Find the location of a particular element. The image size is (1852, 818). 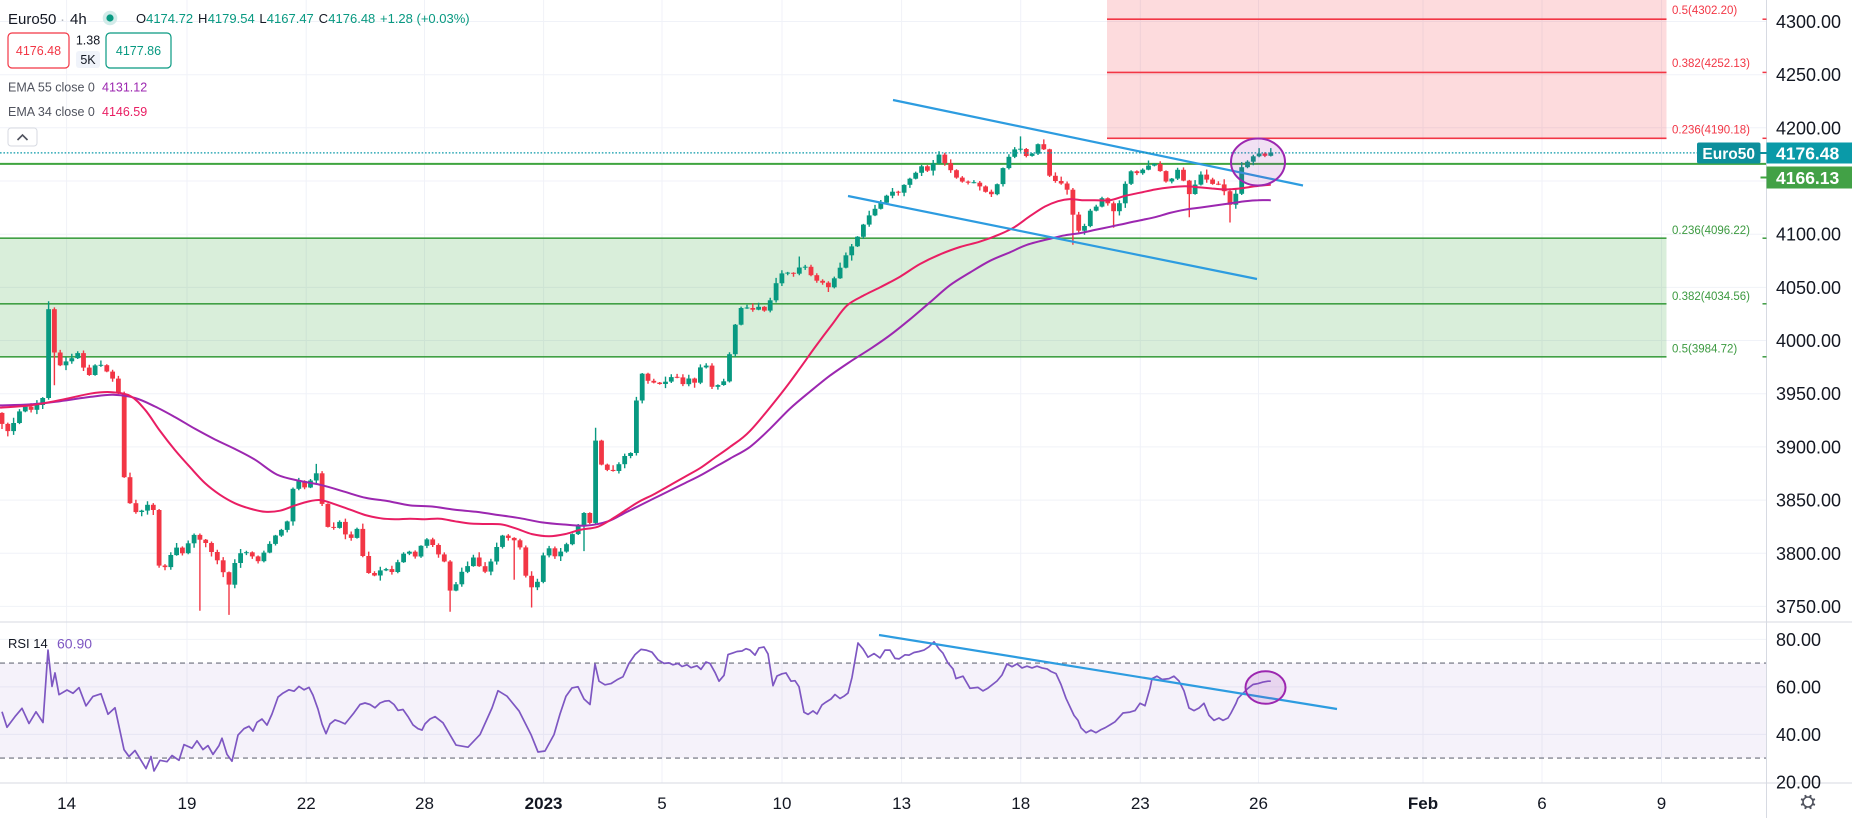

svg-text: 9 is located at coordinates (1661, 803).